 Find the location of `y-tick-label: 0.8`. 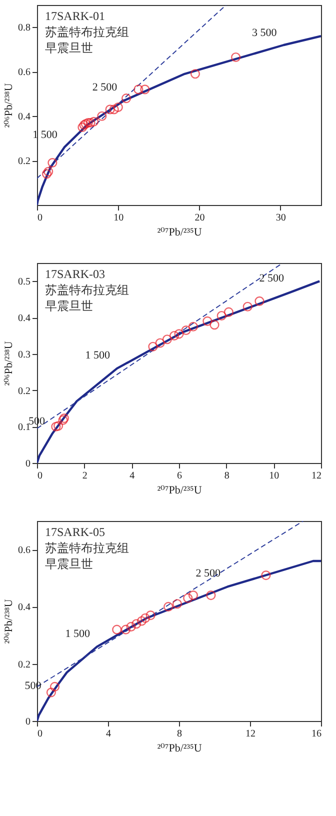

y-tick-label: 0.8 is located at coordinates (24, 28).